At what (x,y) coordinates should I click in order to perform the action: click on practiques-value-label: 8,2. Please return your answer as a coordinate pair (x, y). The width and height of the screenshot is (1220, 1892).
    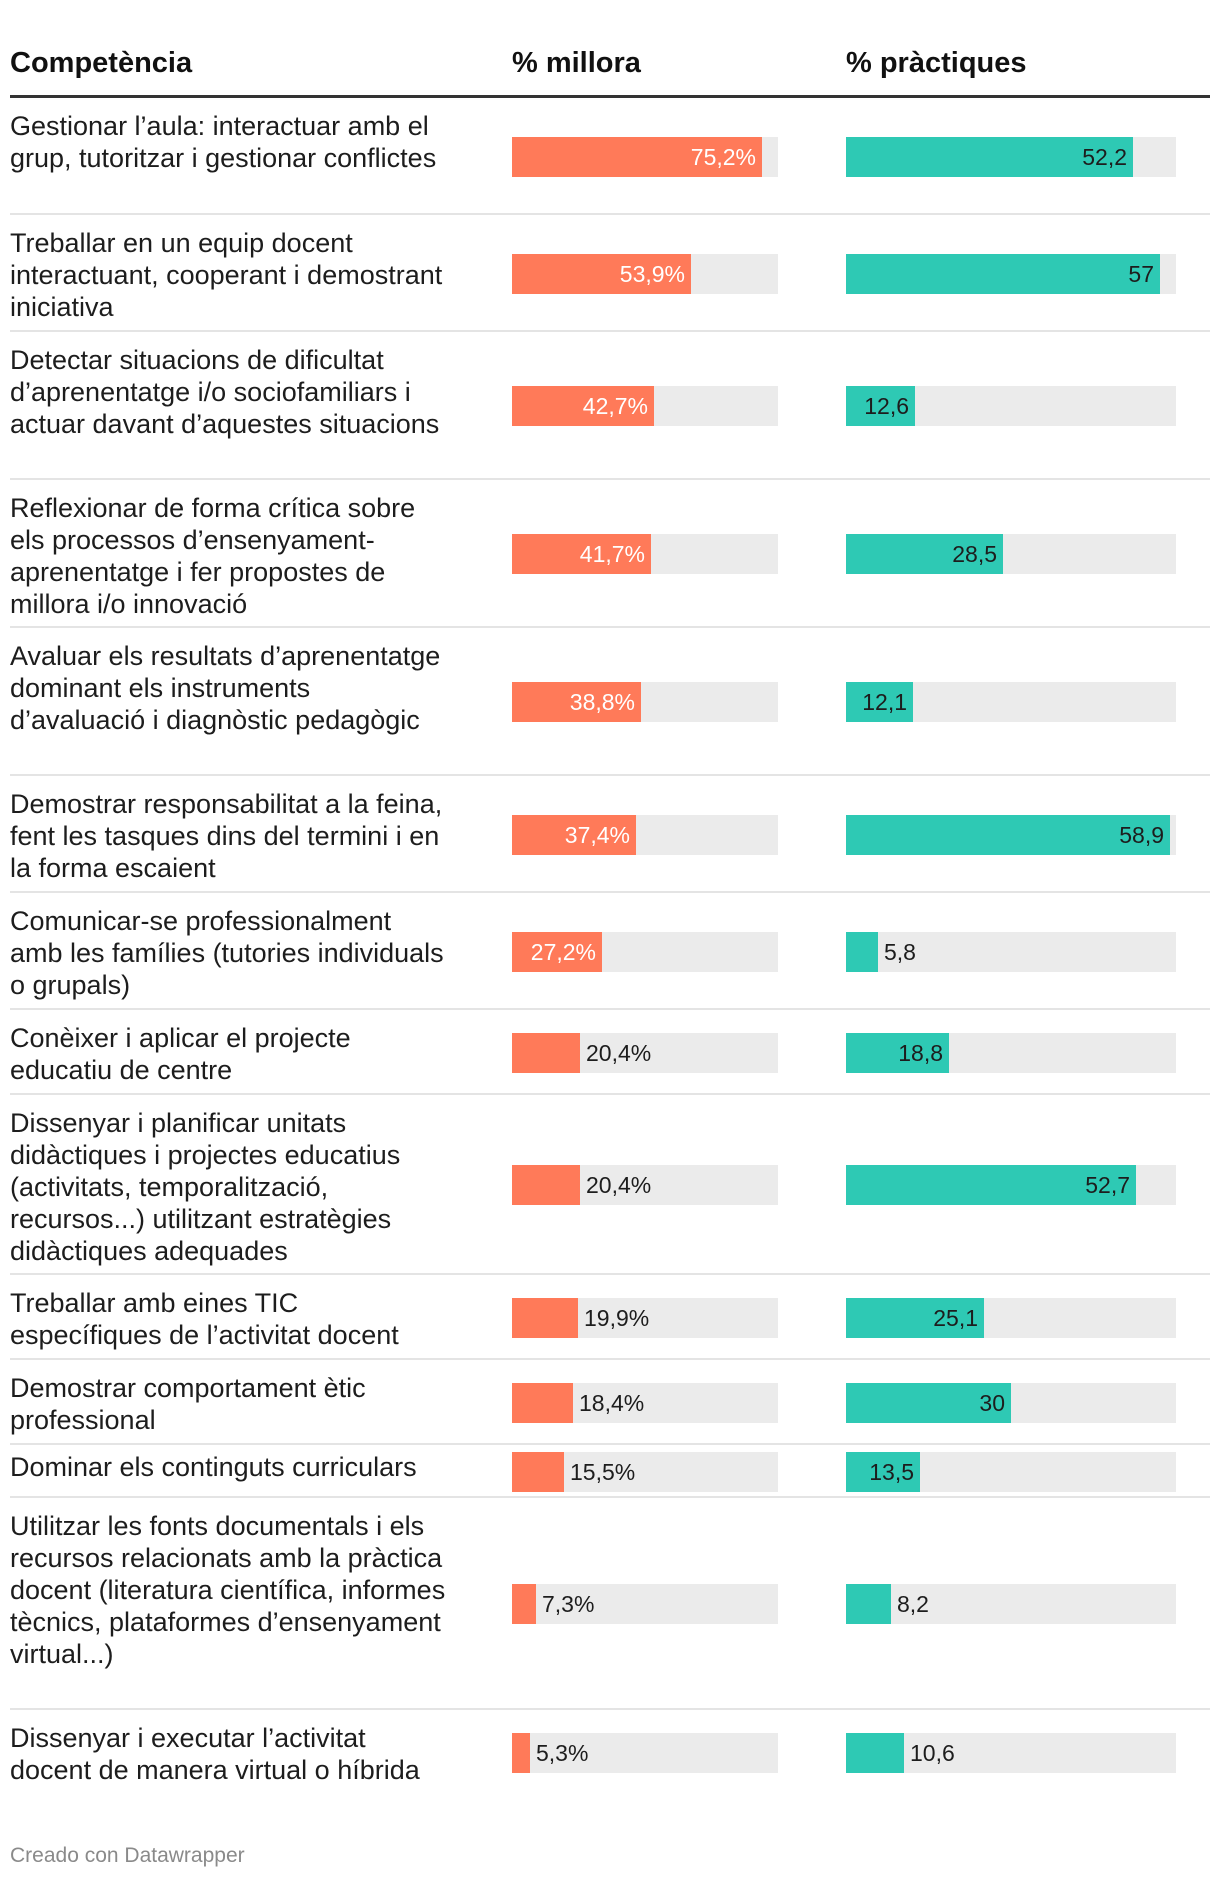
    Looking at the image, I should click on (913, 1604).